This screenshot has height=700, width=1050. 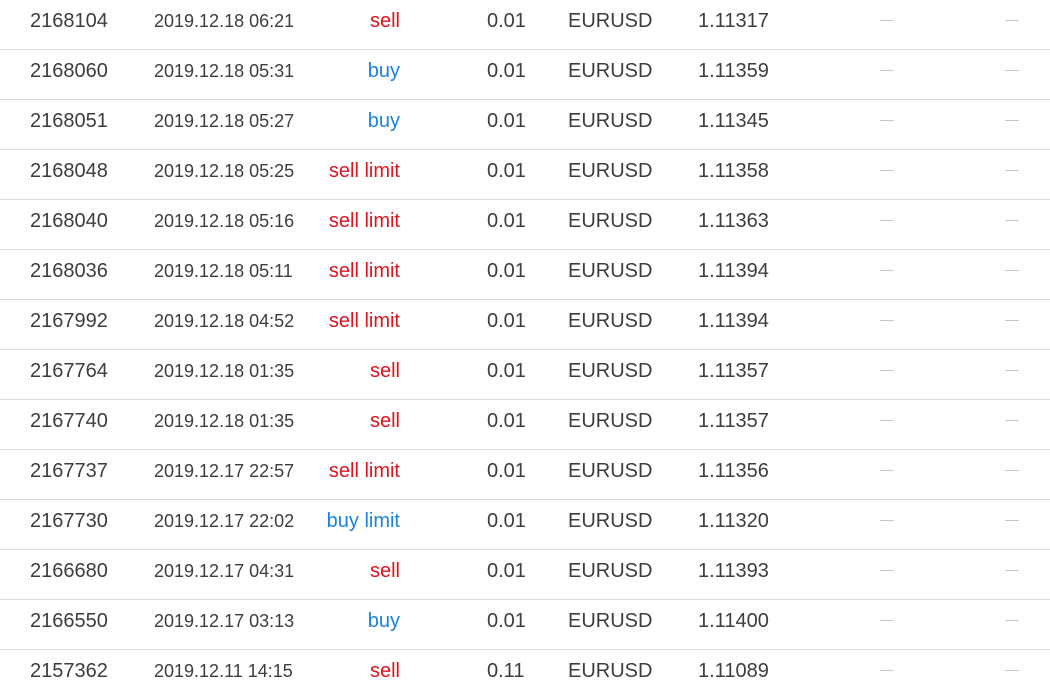 What do you see at coordinates (733, 171) in the screenshot?
I see `price-cell: 1.11358` at bounding box center [733, 171].